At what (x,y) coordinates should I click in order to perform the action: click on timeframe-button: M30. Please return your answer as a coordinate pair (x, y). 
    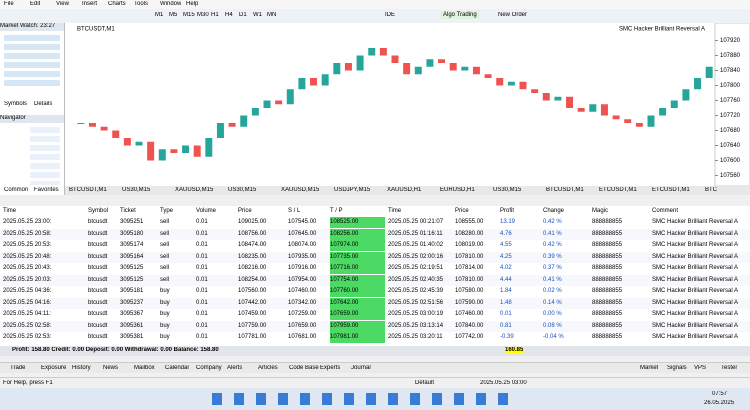
    Looking at the image, I should click on (203, 15).